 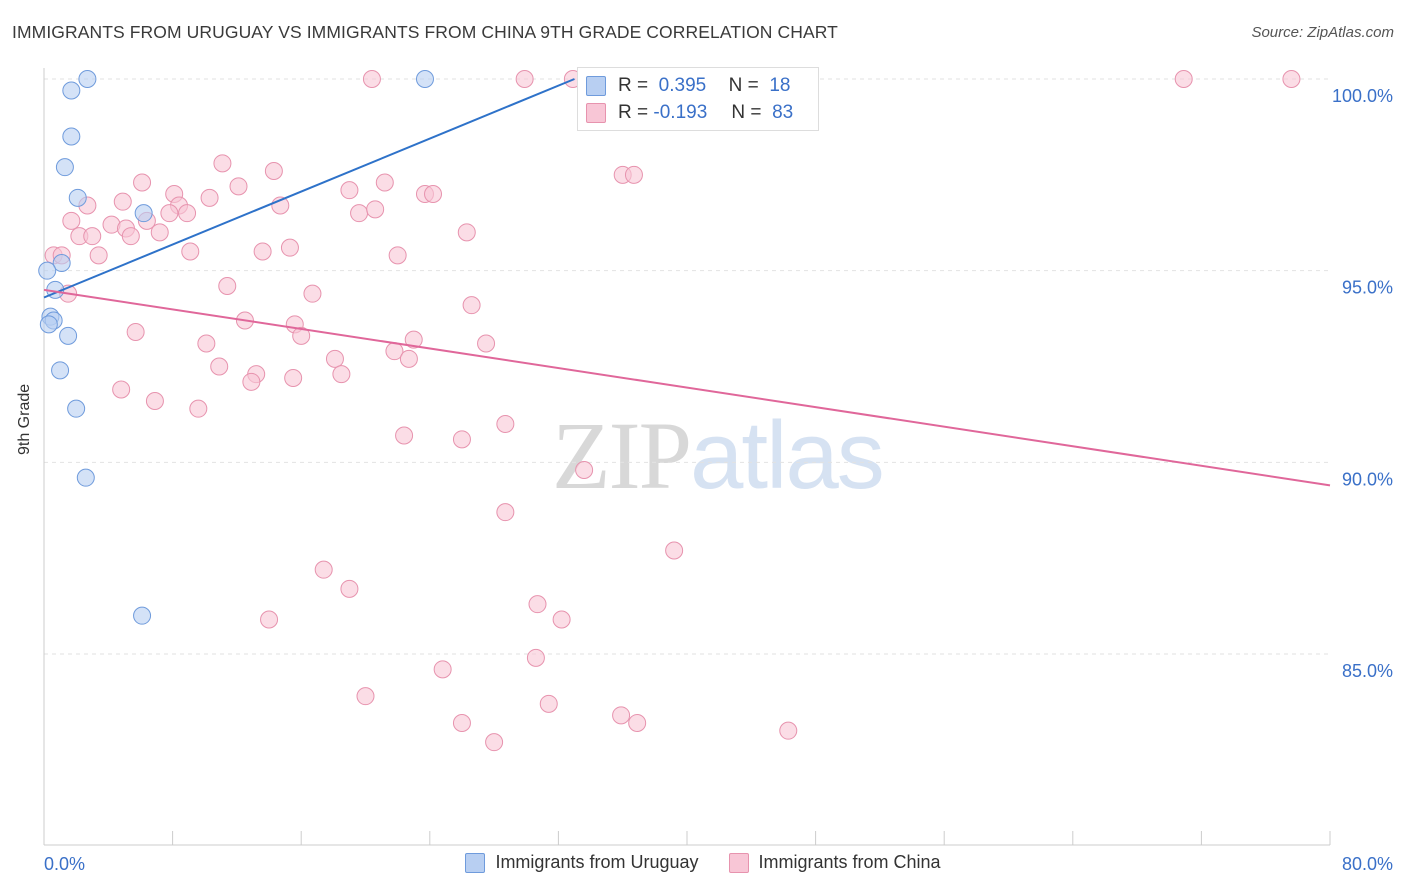 I want to click on legend-n-china: 83, so click(x=783, y=112).